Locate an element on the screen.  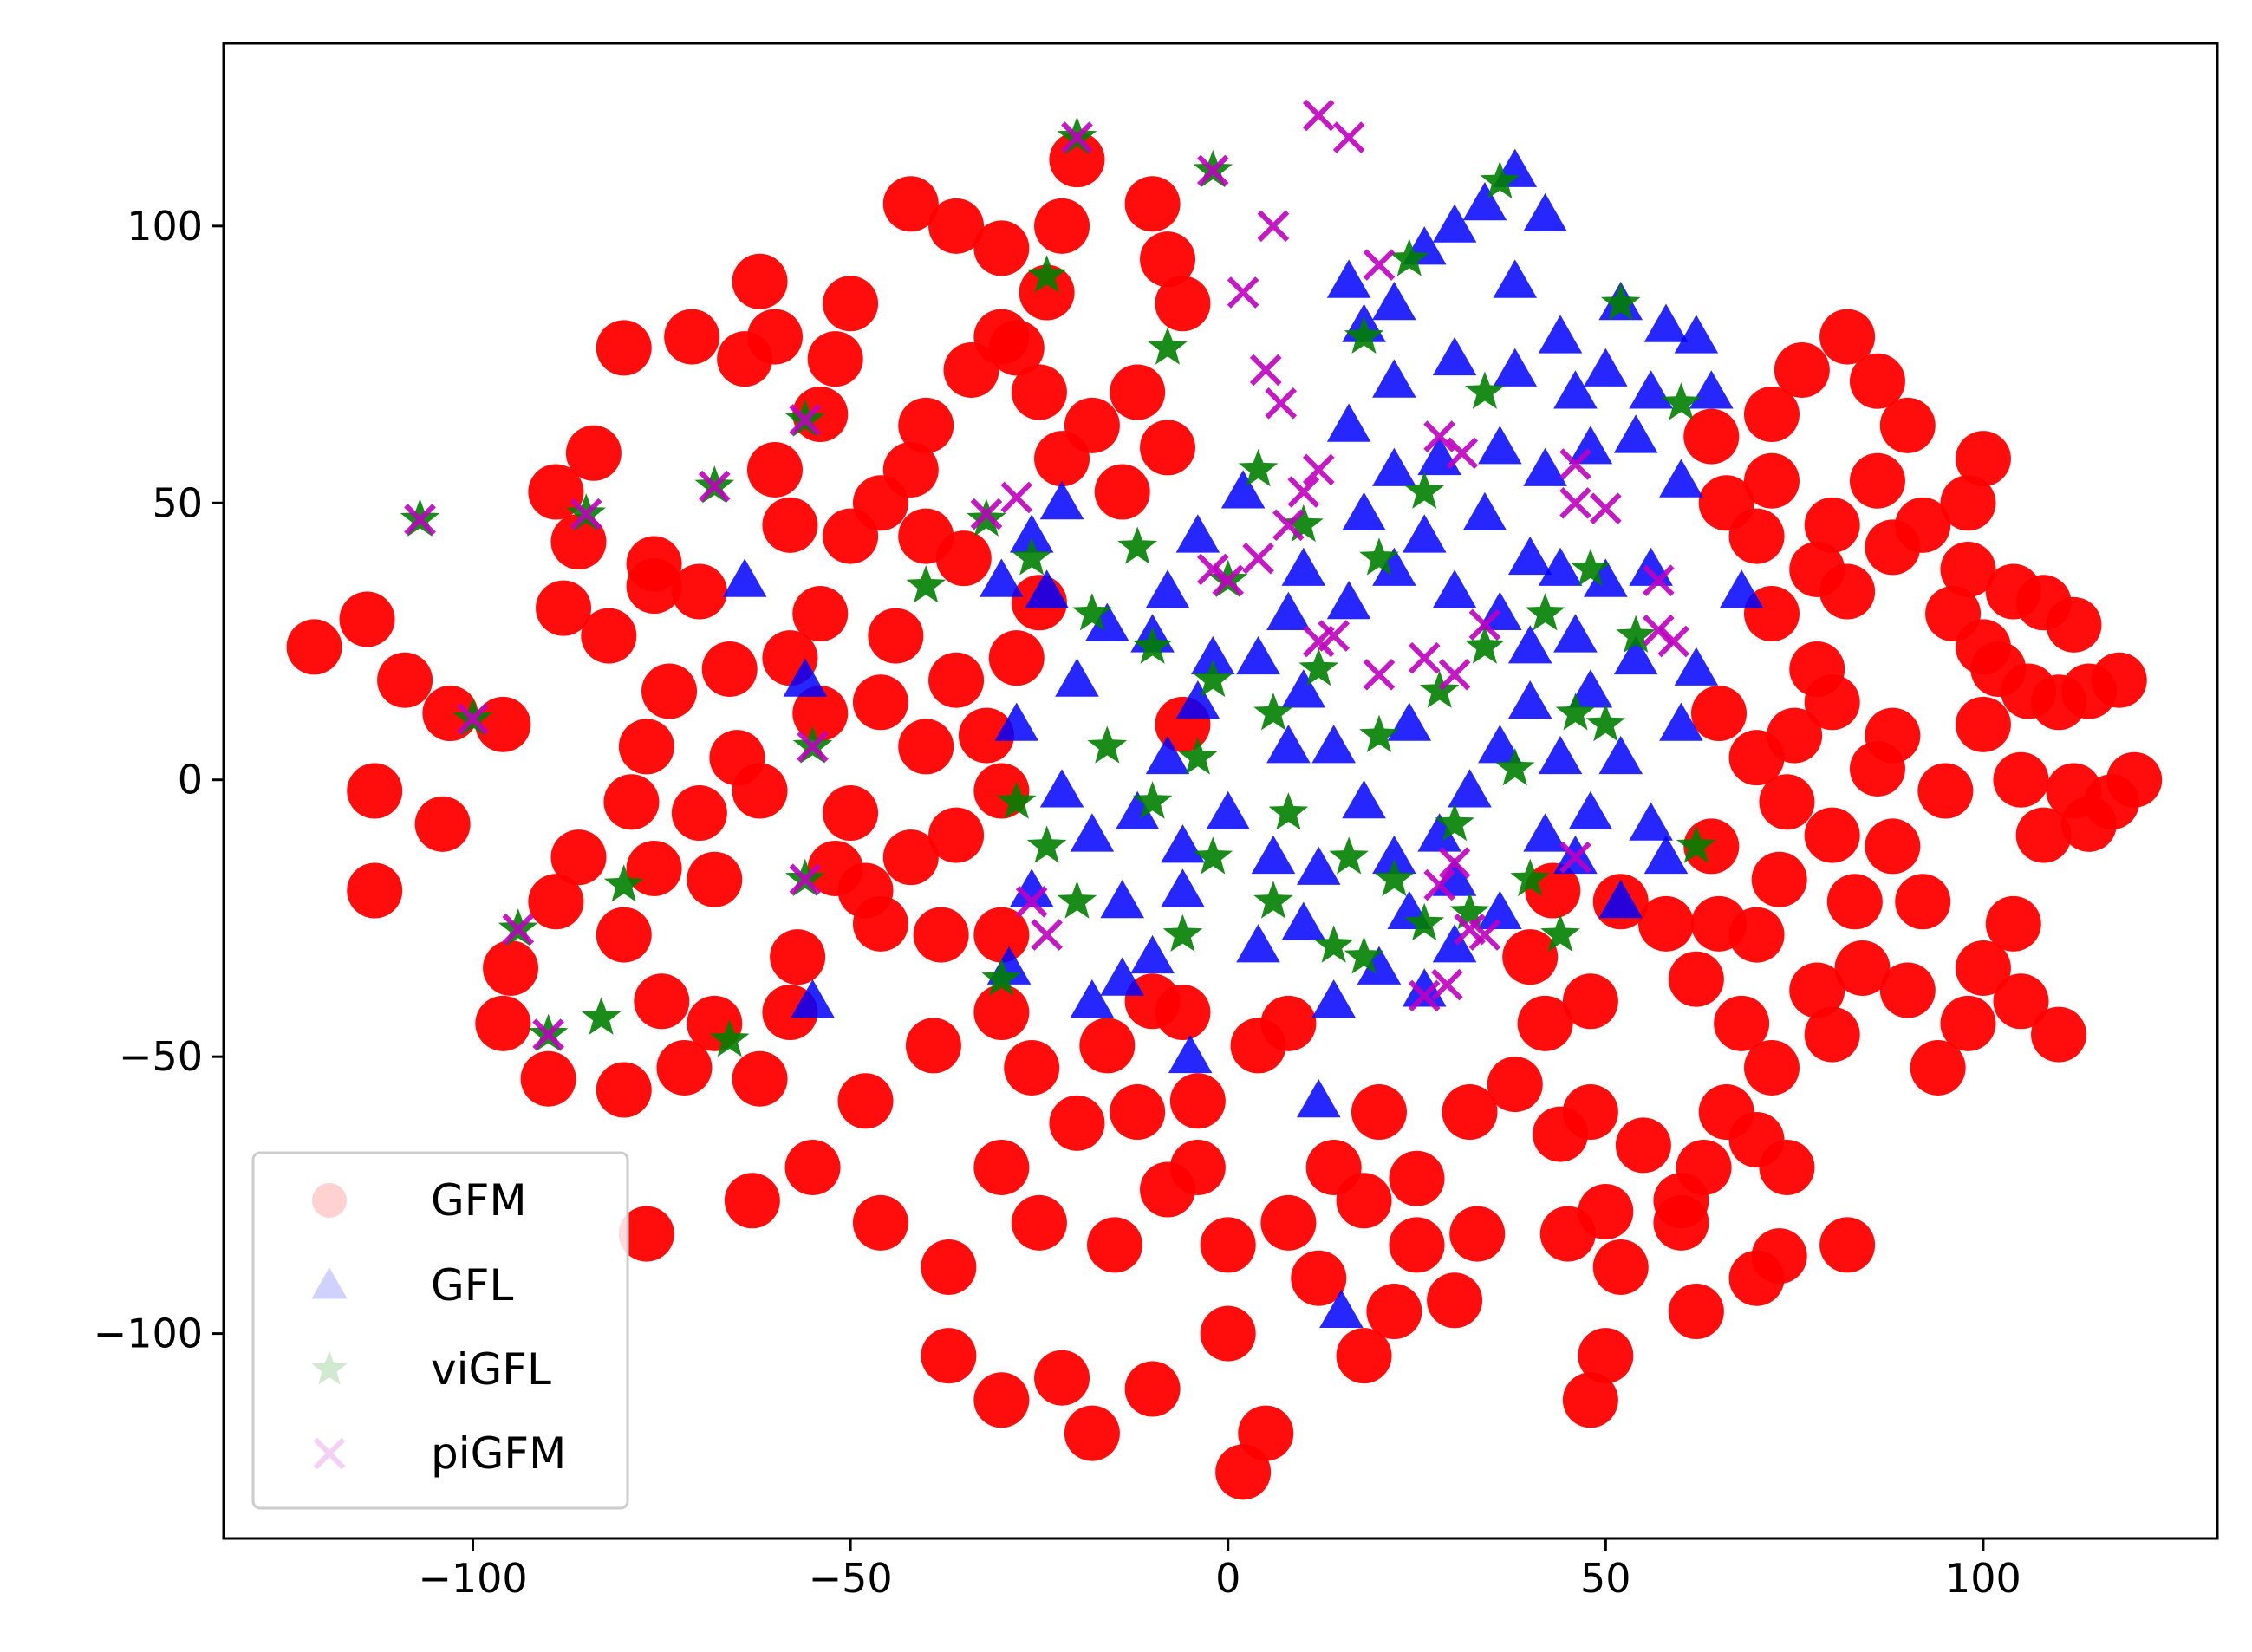
legend-label-vigfl: viGFL is located at coordinates (491, 1369).